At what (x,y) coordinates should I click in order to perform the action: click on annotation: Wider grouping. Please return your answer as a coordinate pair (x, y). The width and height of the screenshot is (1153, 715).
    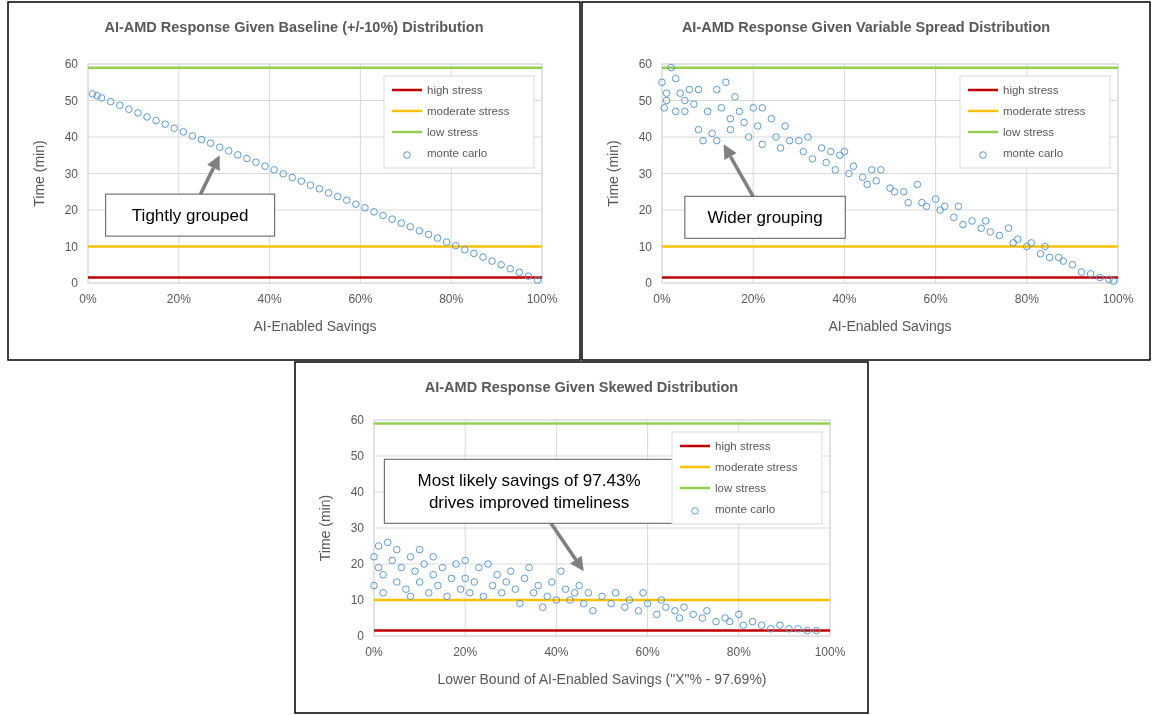
    Looking at the image, I should click on (765, 218).